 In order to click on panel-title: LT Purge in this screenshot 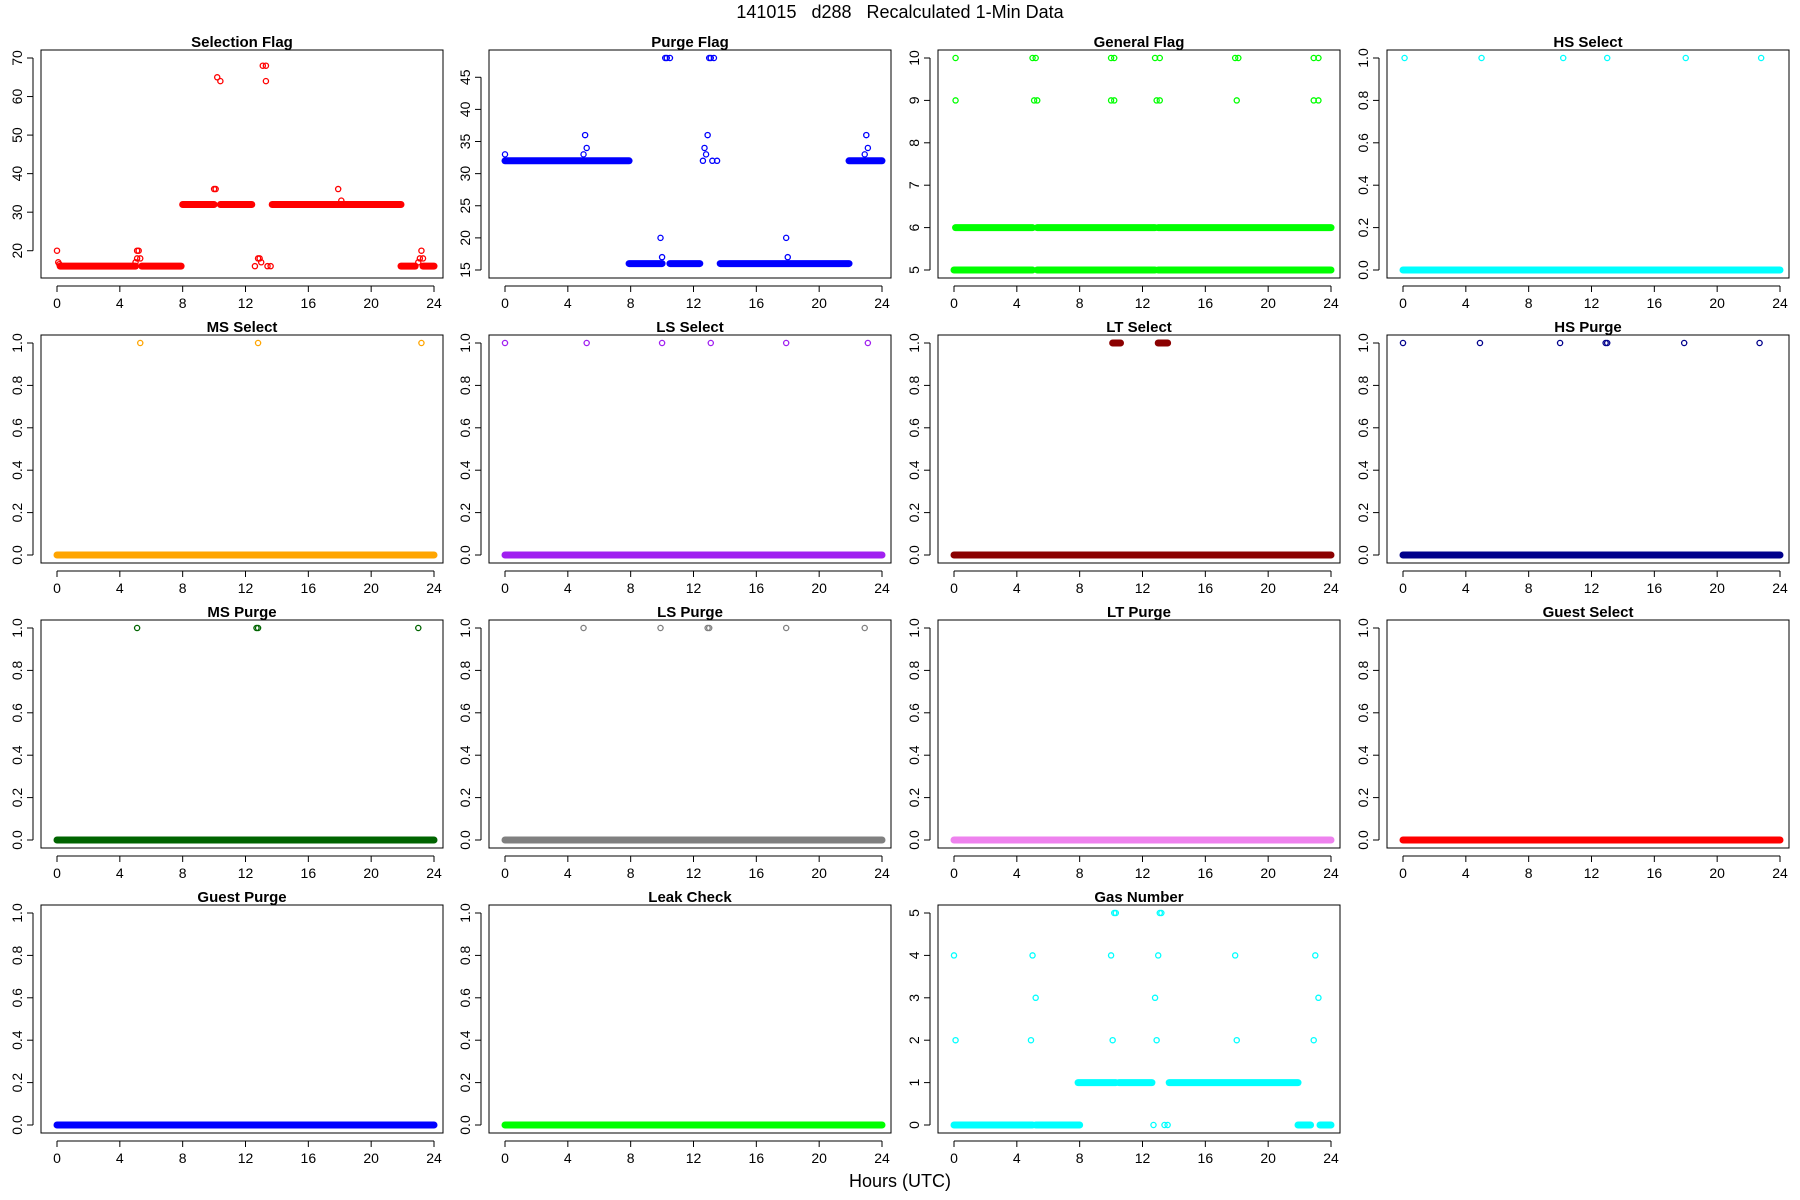, I will do `click(1139, 612)`.